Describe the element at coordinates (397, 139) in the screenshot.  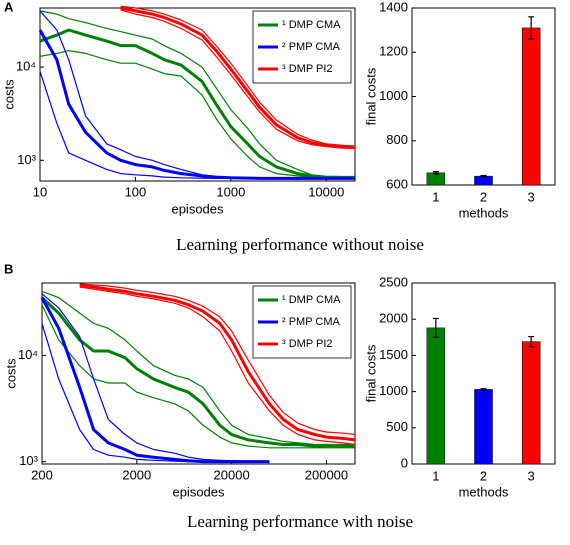
I see `y-tick-label: 800` at that location.